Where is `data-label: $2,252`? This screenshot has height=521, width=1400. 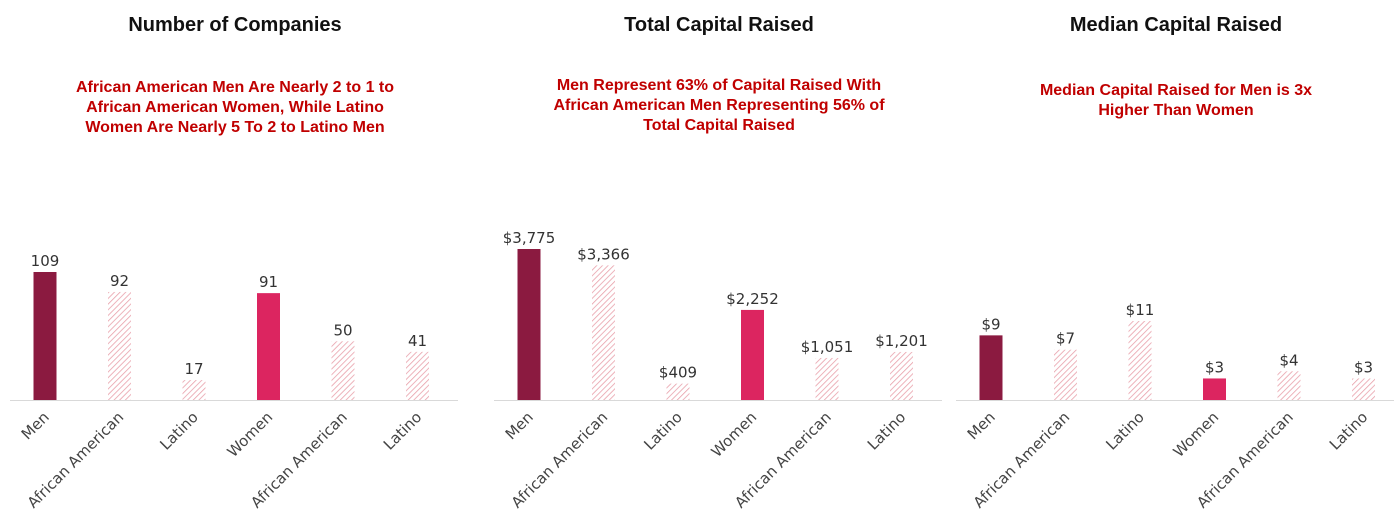
data-label: $2,252 is located at coordinates (752, 299).